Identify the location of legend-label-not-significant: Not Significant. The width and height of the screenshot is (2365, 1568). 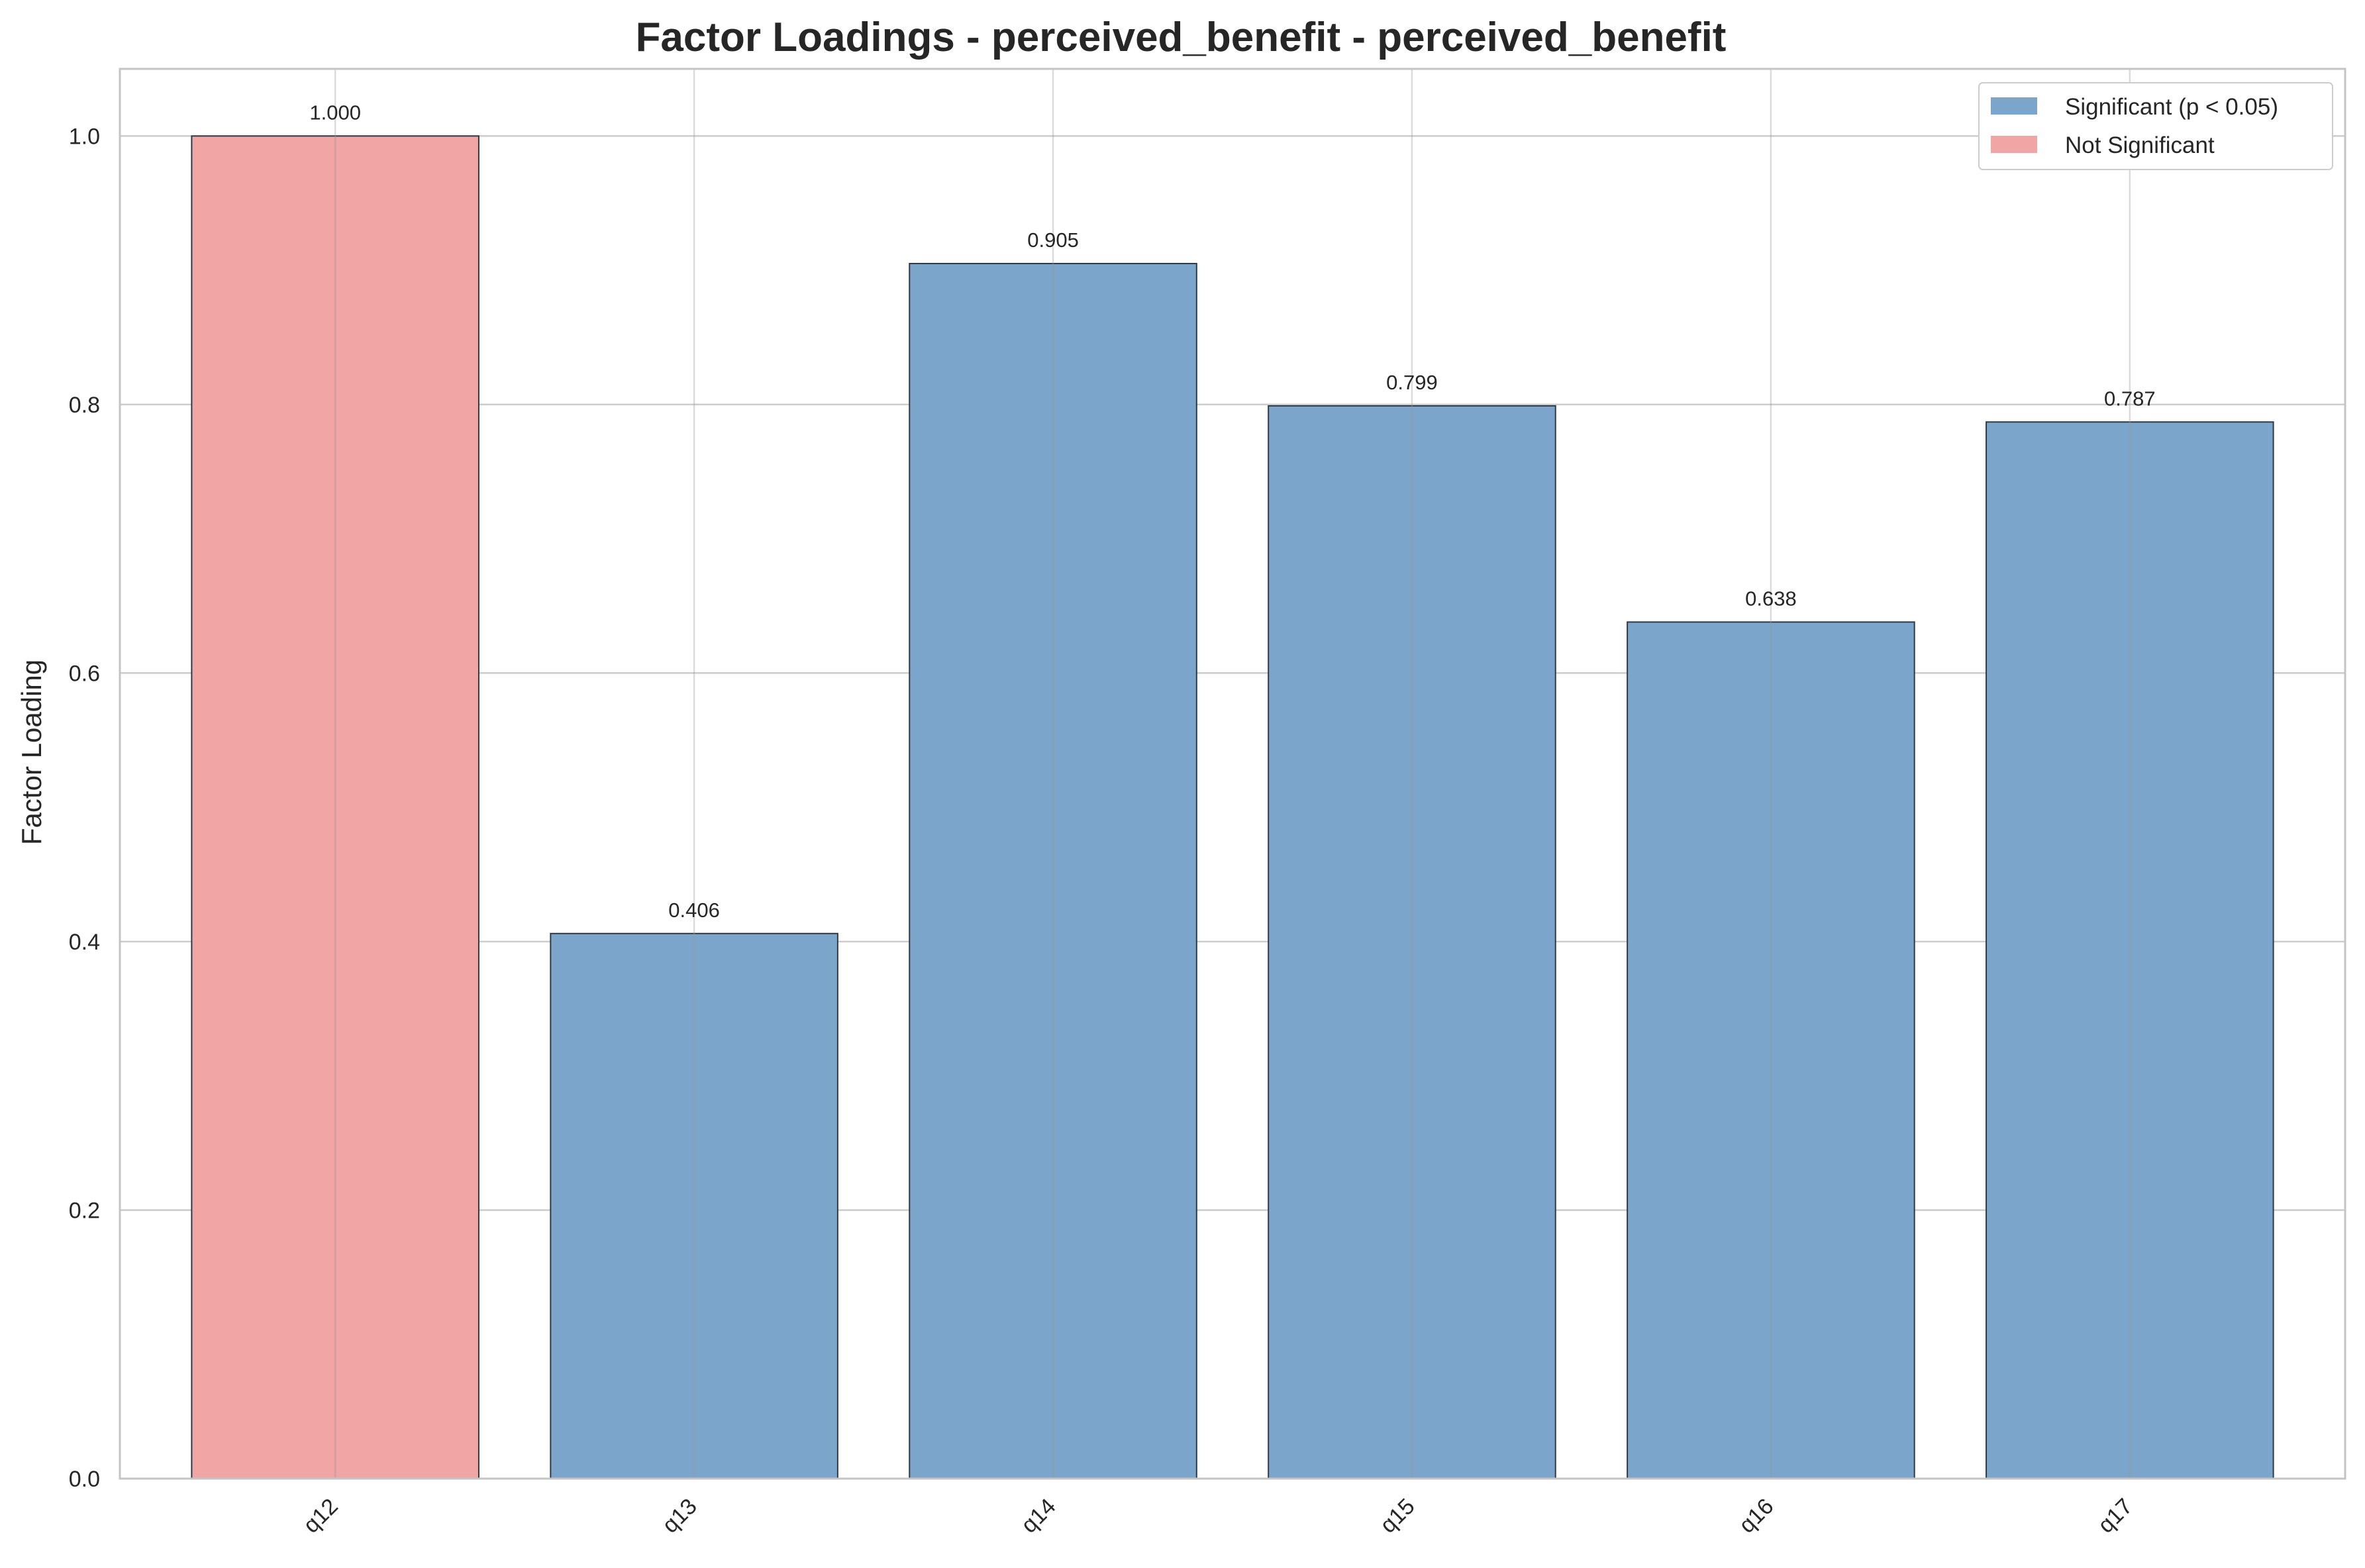
(2140, 145).